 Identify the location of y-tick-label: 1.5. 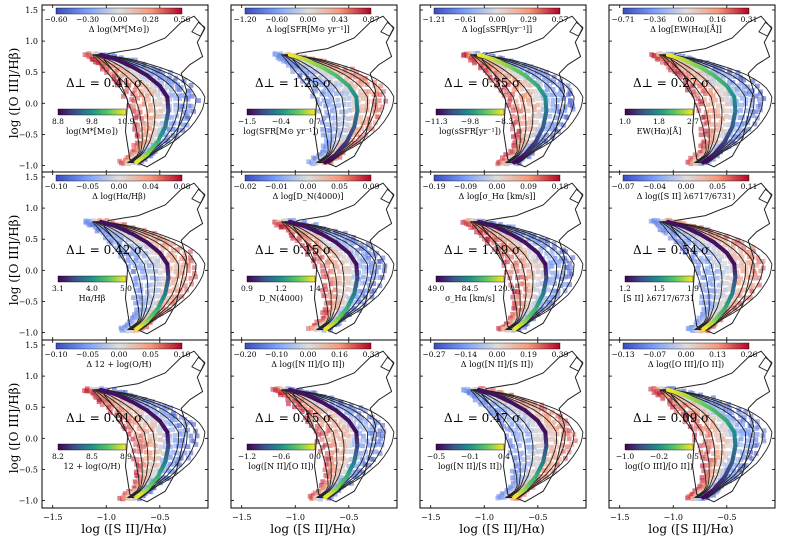
(31, 10).